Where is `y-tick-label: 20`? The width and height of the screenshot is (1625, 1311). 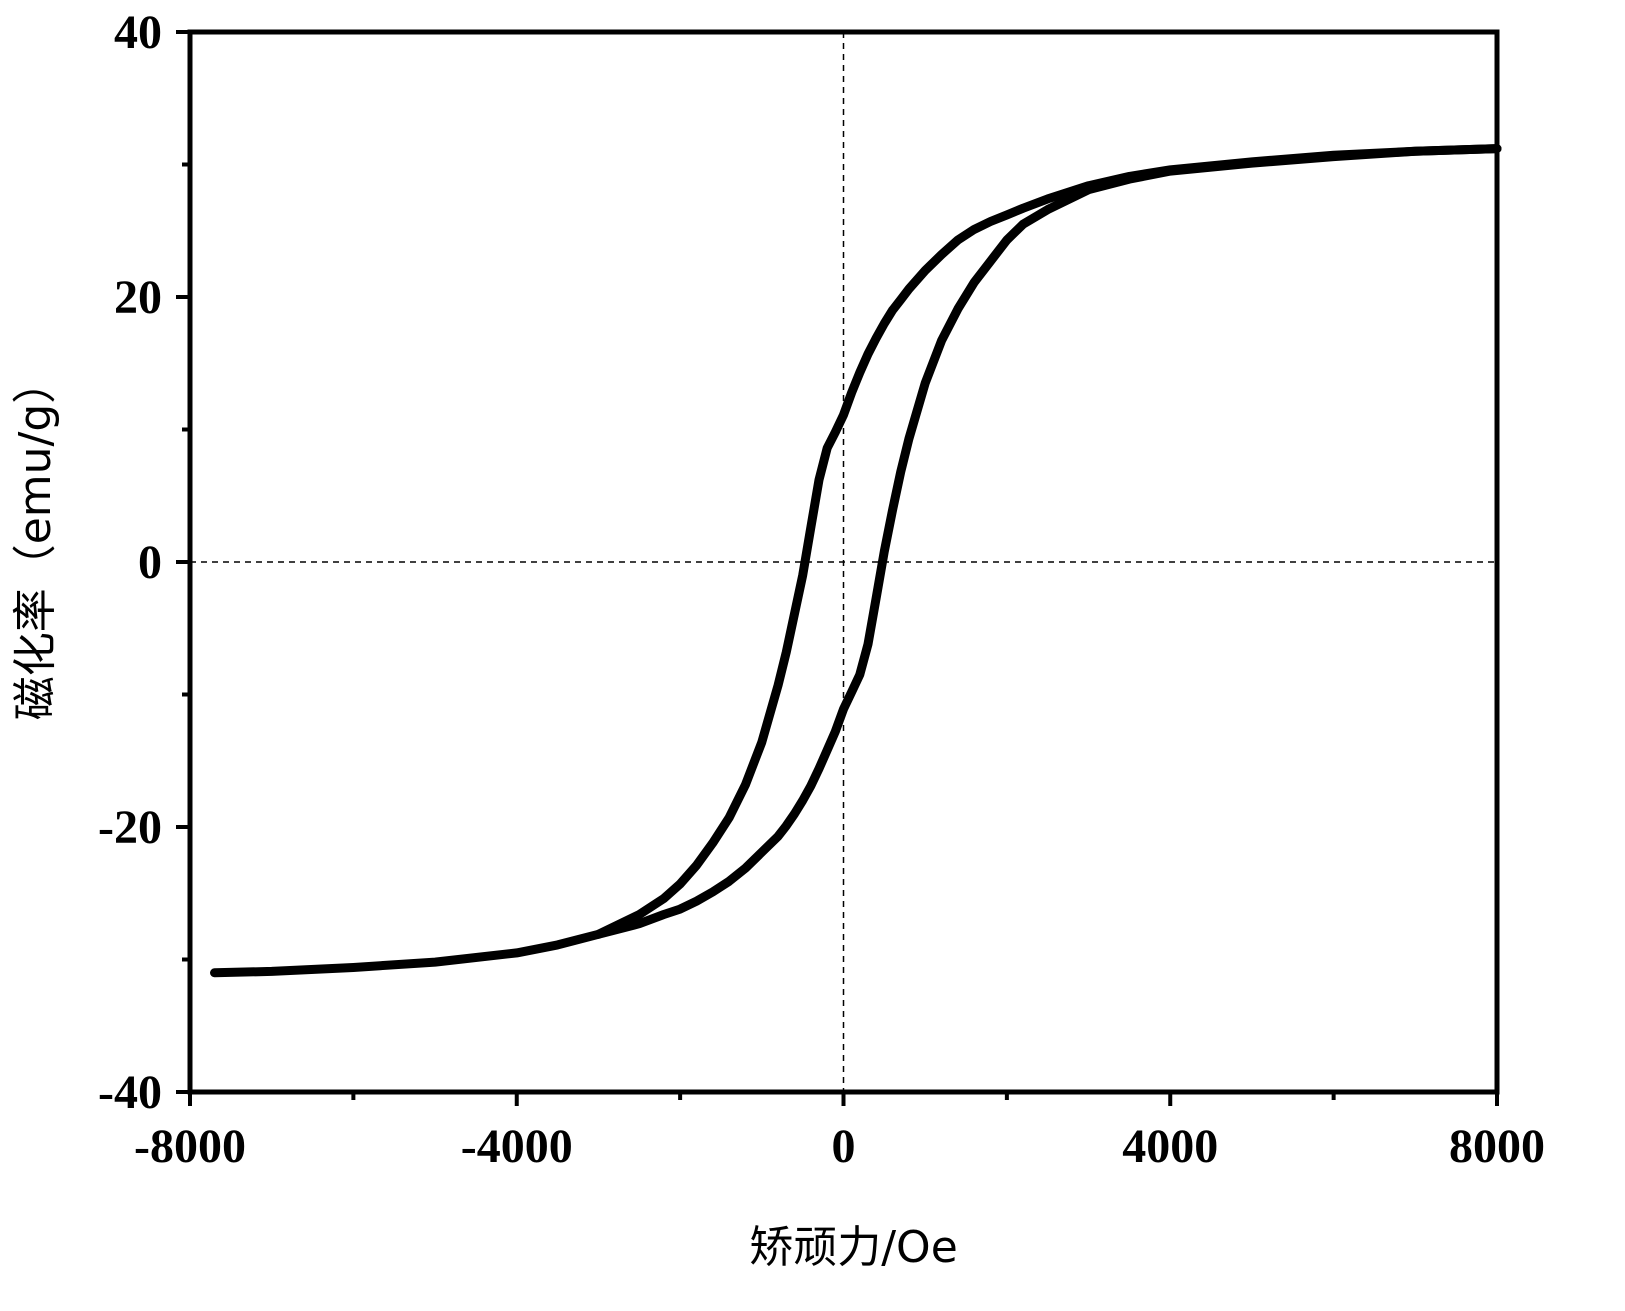 y-tick-label: 20 is located at coordinates (138, 297).